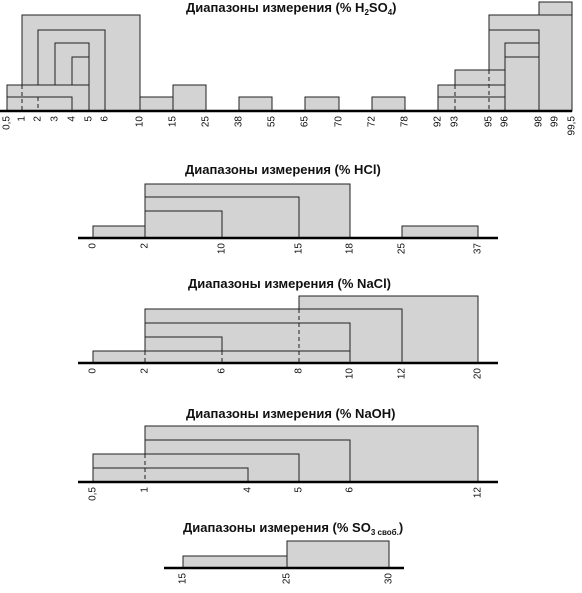  What do you see at coordinates (145, 490) in the screenshot?
I see `naoh-tick-label: 1` at bounding box center [145, 490].